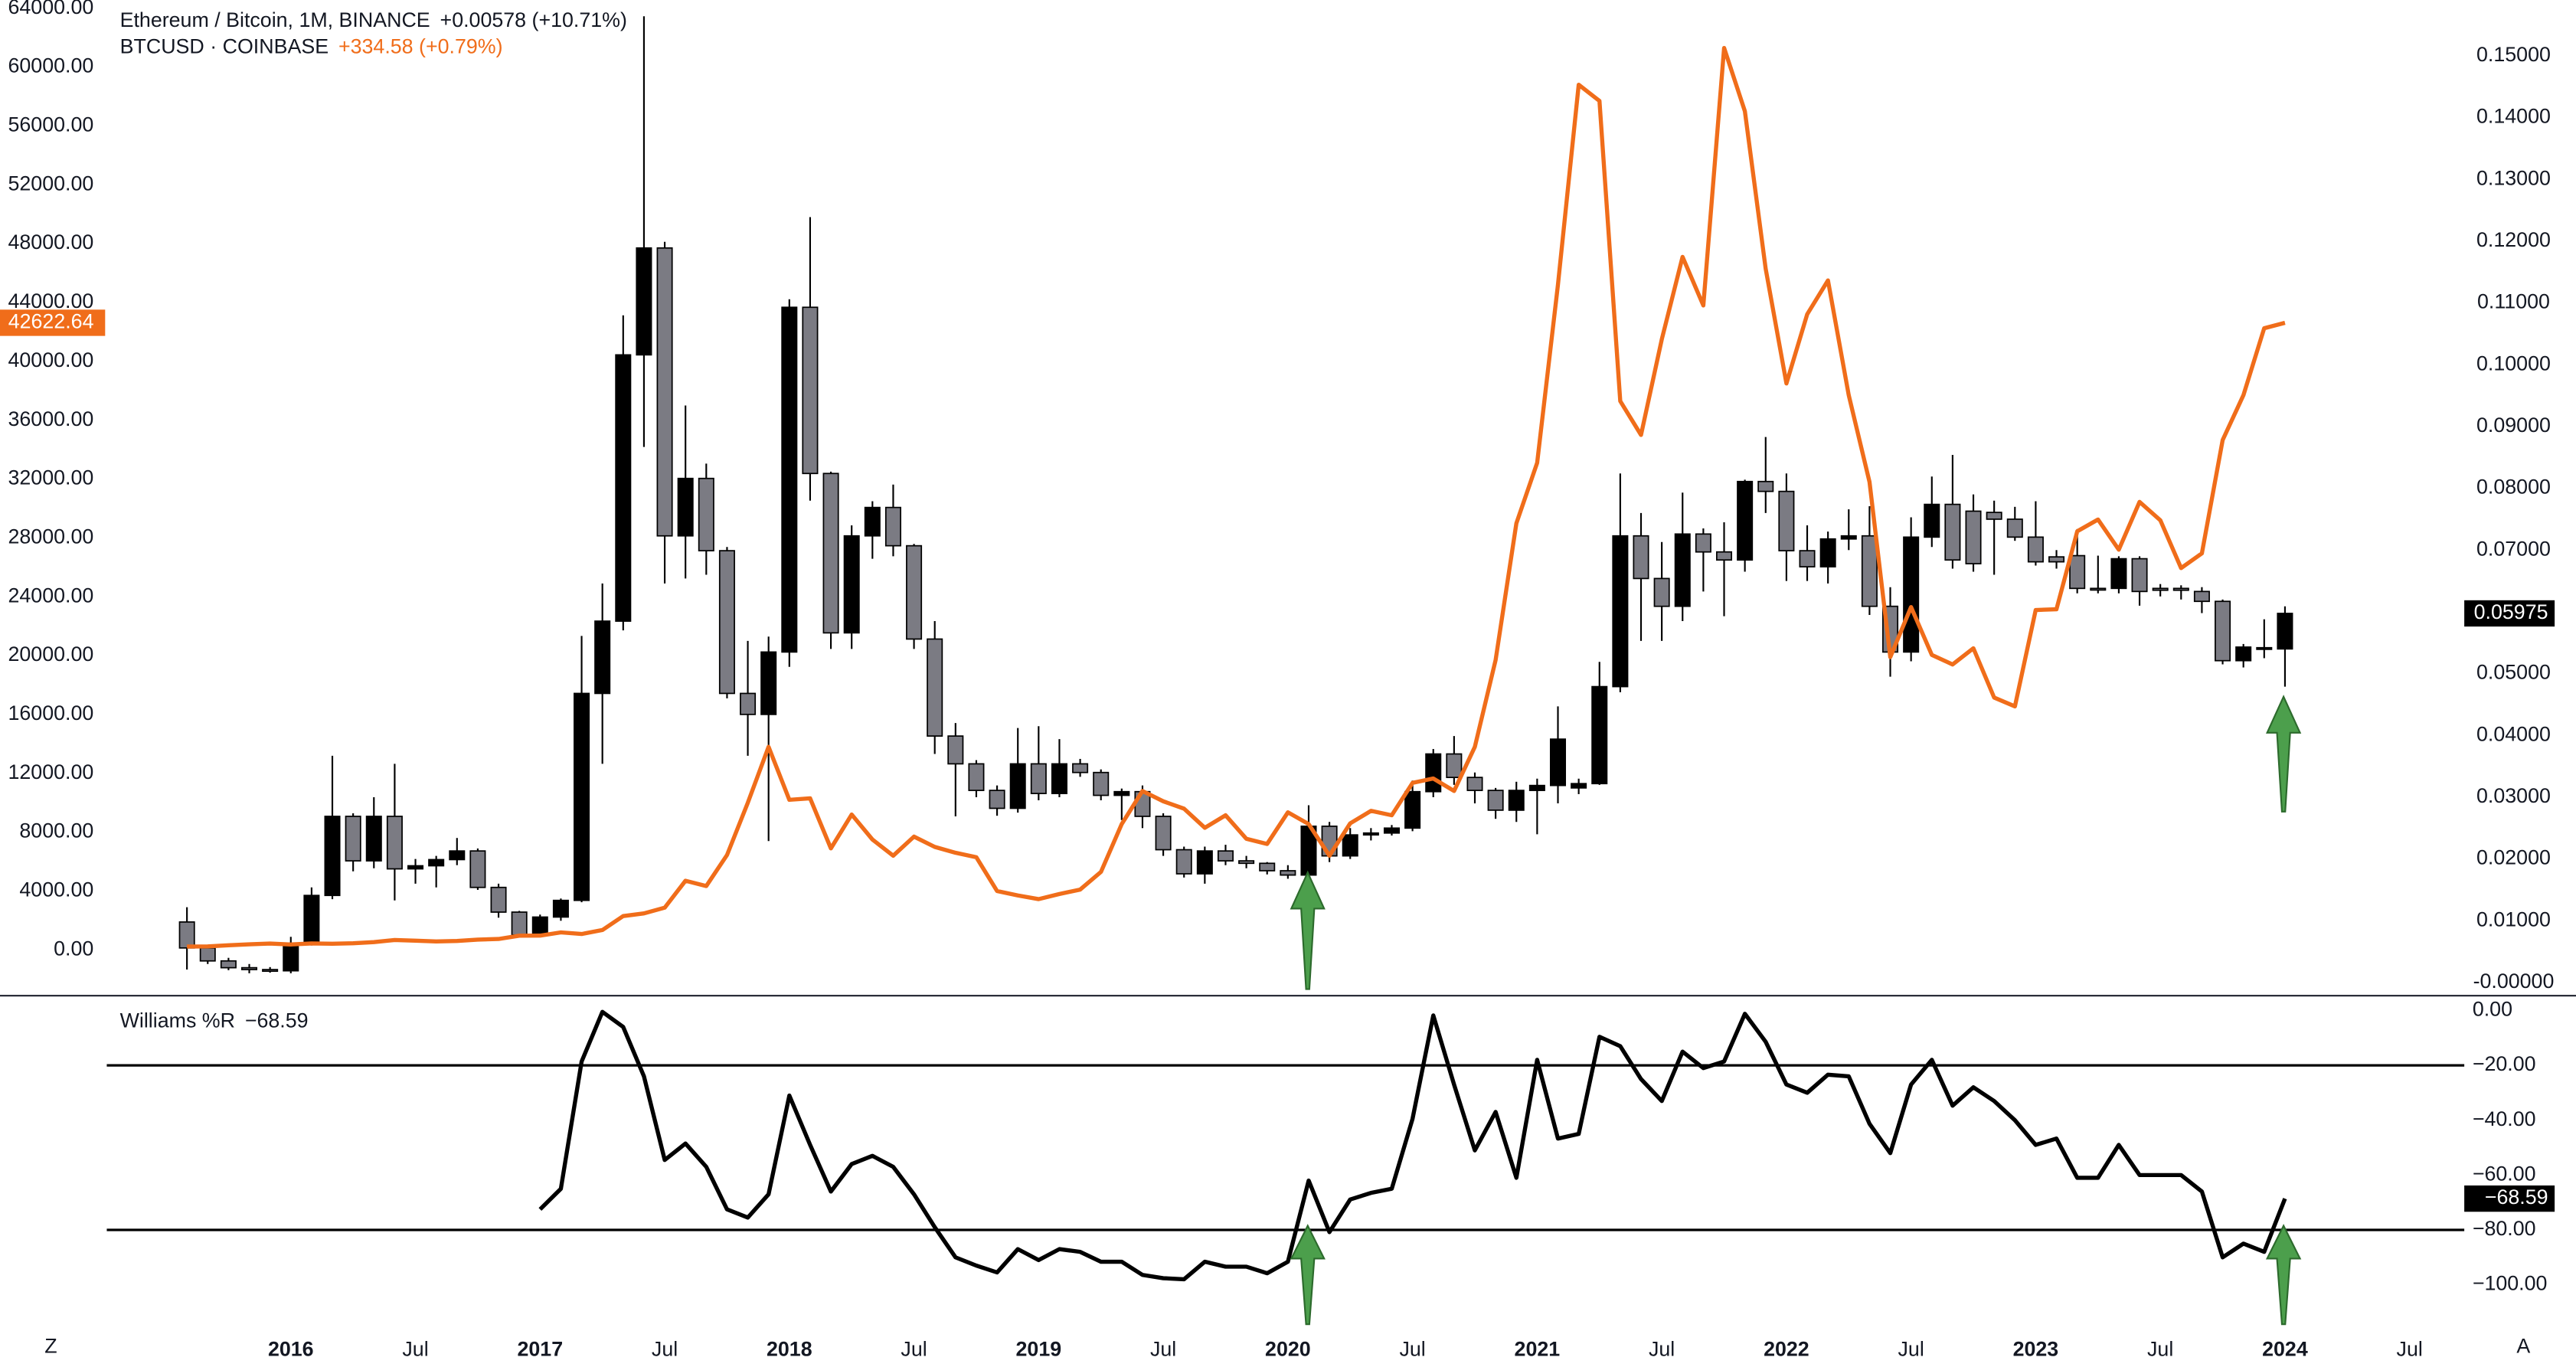  I want to click on y2-tick-label: 0.07000, so click(2513, 548).